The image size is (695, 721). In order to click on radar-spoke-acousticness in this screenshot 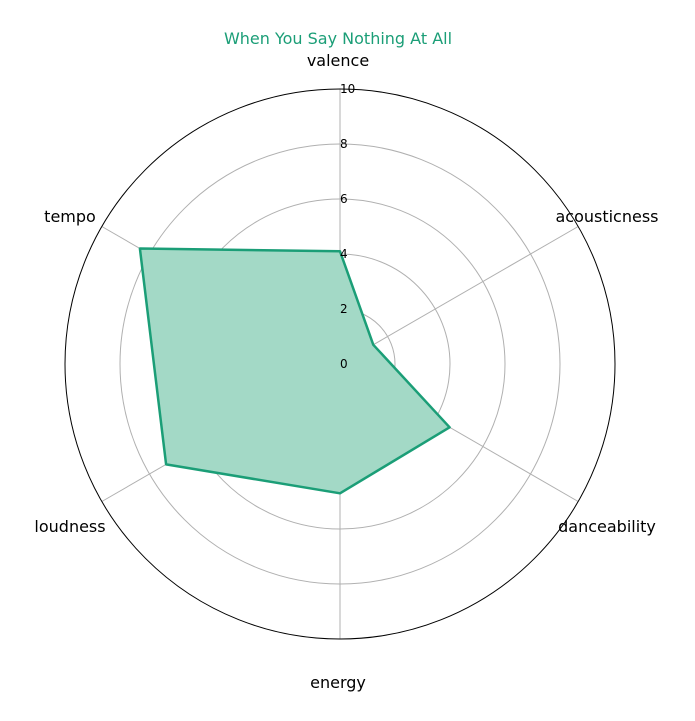, I will do `click(459, 295)`.